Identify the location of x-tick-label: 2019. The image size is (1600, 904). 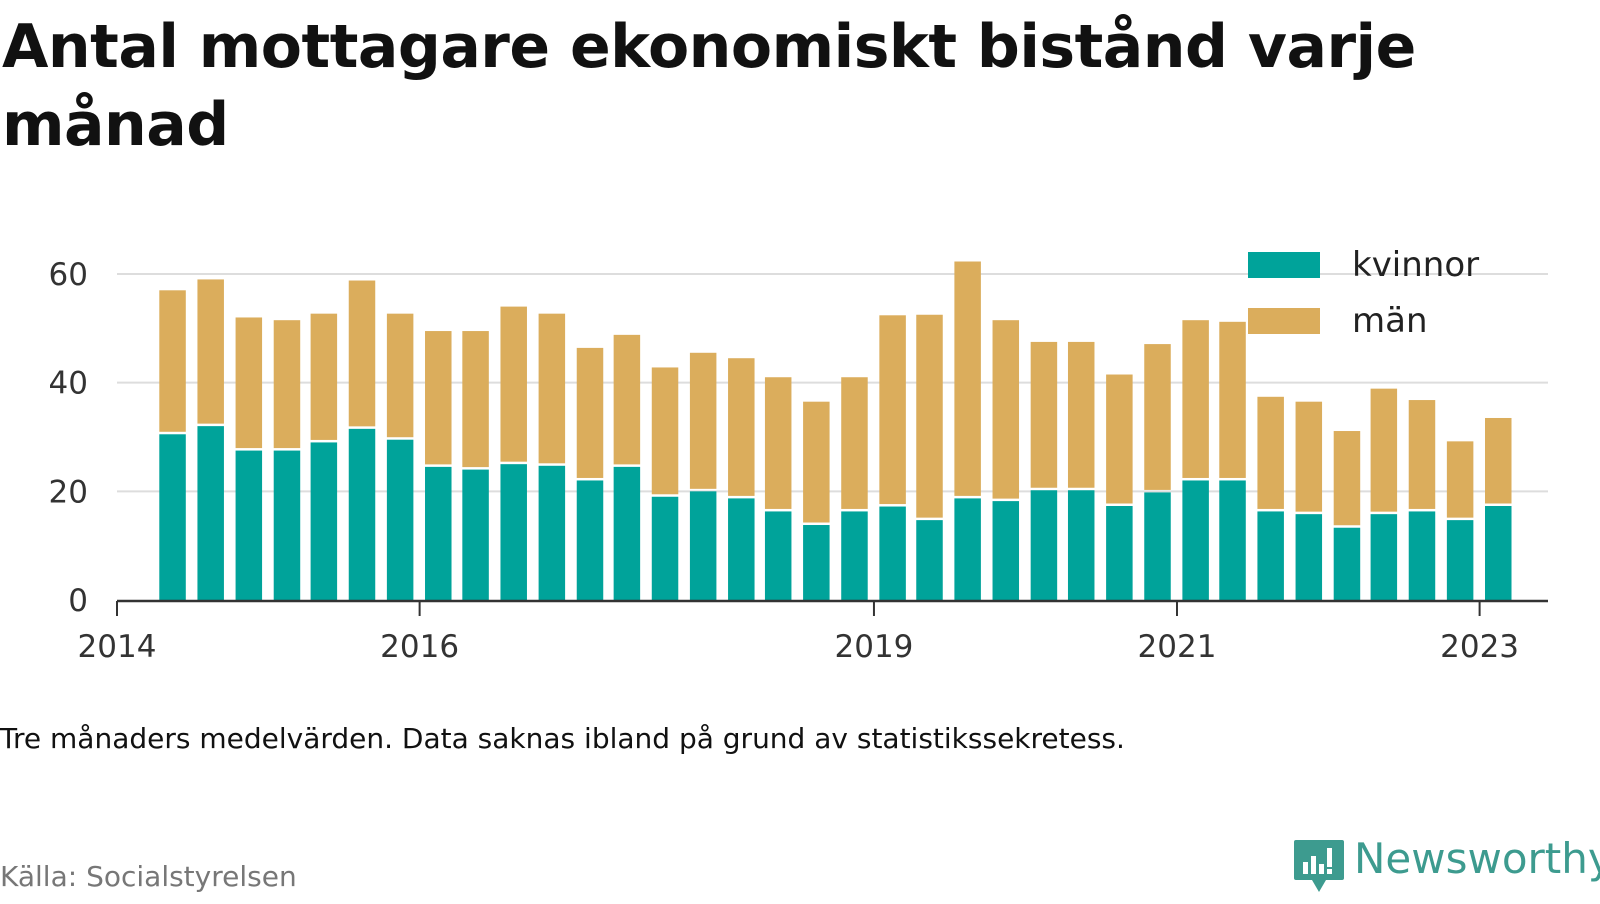
(874, 647).